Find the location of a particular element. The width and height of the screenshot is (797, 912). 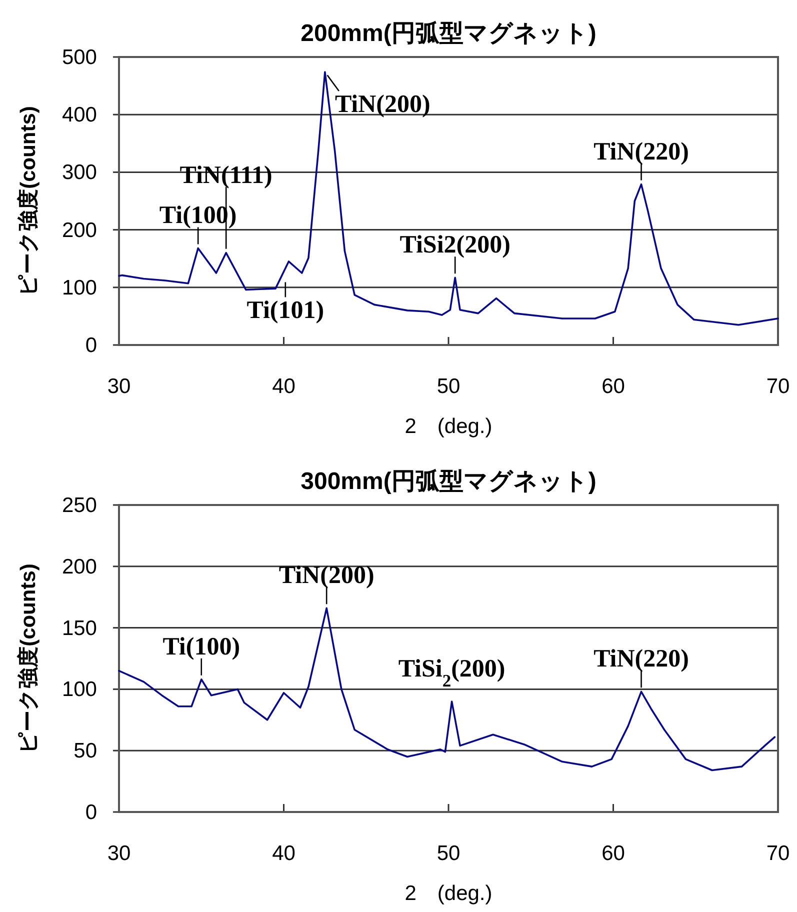

annotation: Ti(100) is located at coordinates (201, 646).